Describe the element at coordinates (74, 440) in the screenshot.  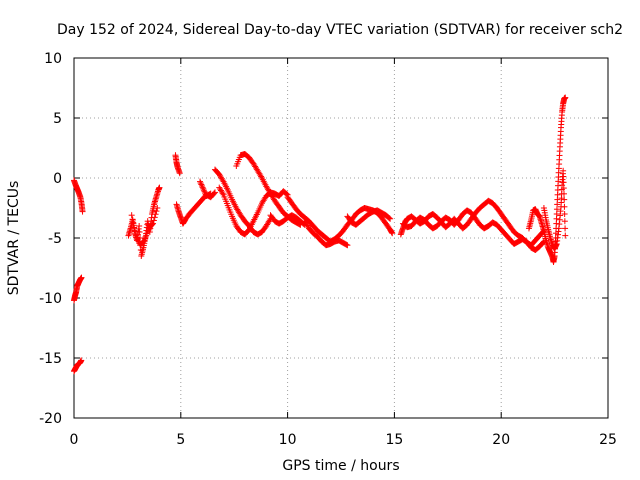
I see `x-tick-label: 0` at that location.